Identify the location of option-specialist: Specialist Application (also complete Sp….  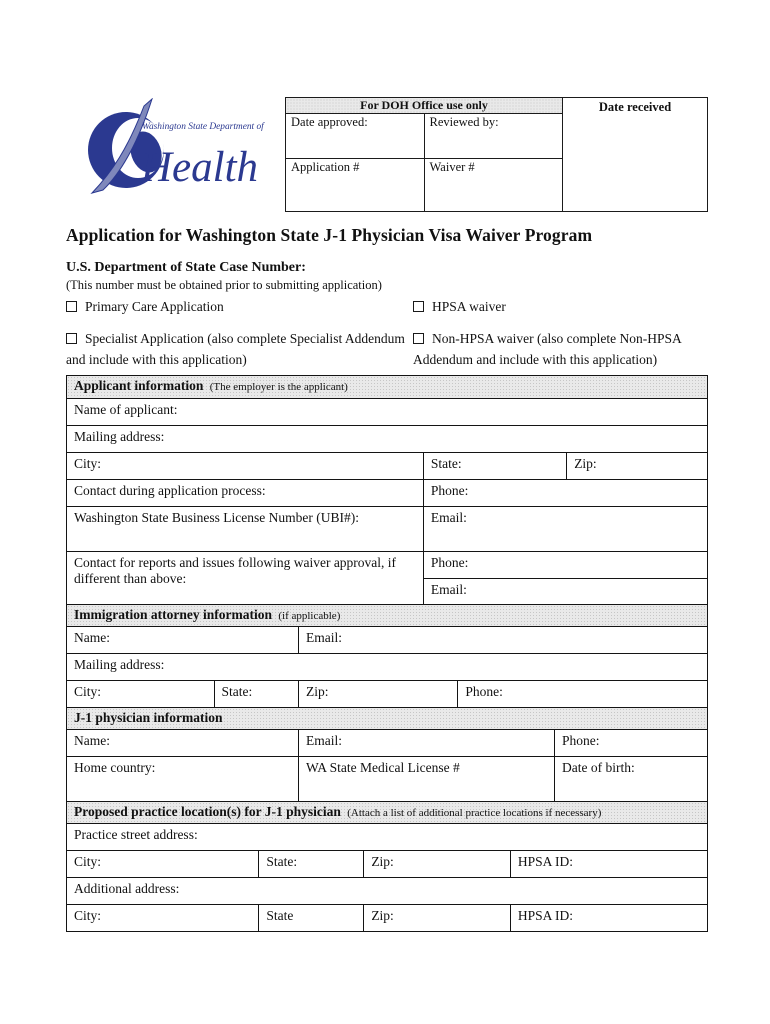
(240, 349).